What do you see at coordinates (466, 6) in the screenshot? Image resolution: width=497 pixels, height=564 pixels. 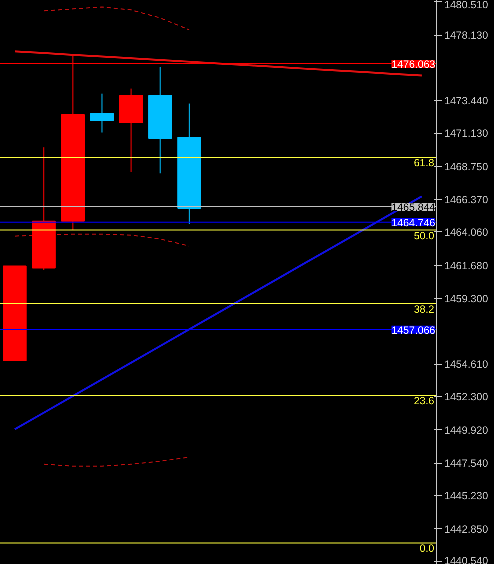 I see `y-tick-label: 1480.510` at bounding box center [466, 6].